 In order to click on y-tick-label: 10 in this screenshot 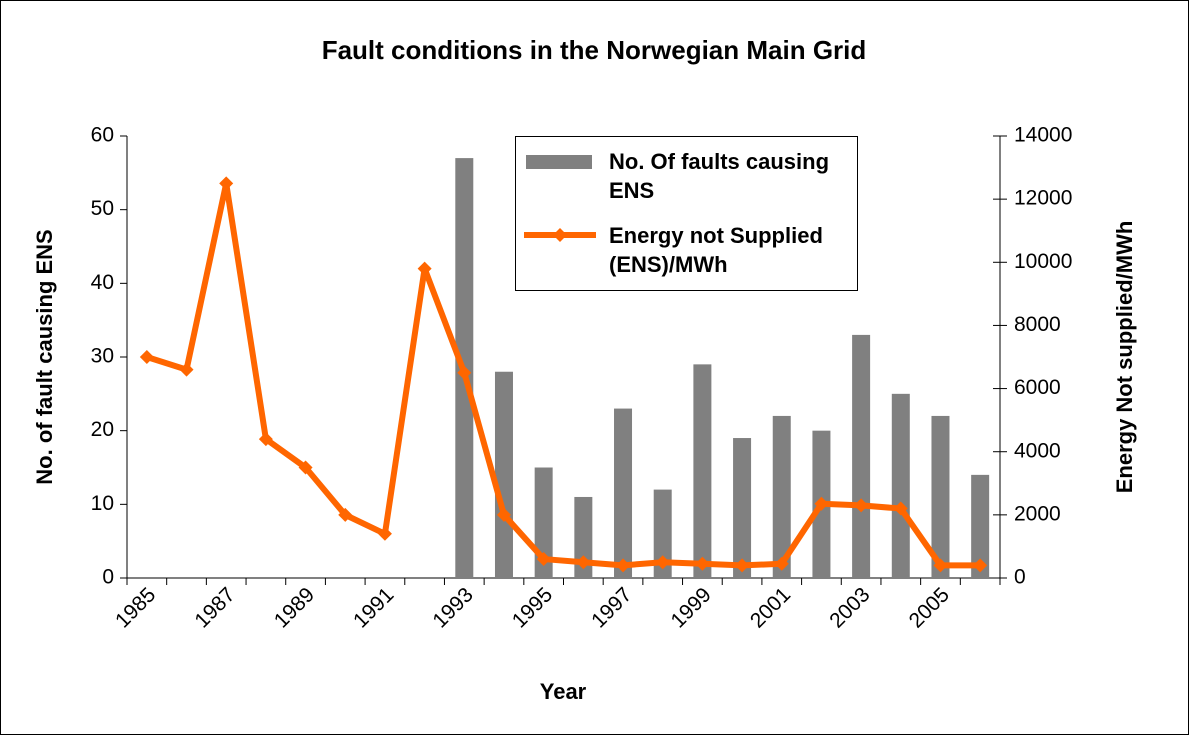, I will do `click(102, 503)`.